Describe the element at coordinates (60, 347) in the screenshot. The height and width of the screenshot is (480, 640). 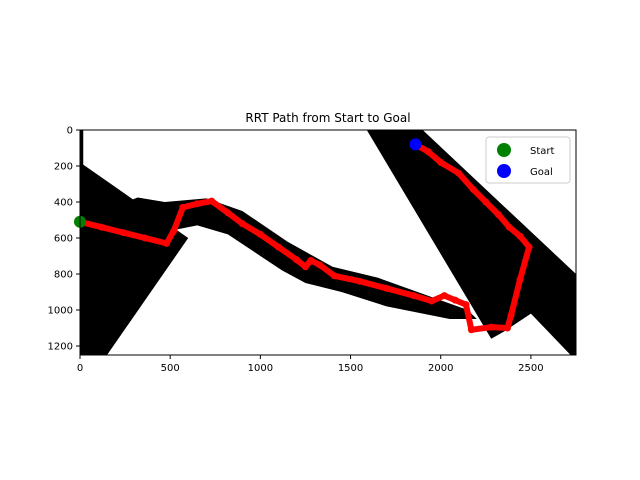
I see `y-tick-label: 1200` at that location.